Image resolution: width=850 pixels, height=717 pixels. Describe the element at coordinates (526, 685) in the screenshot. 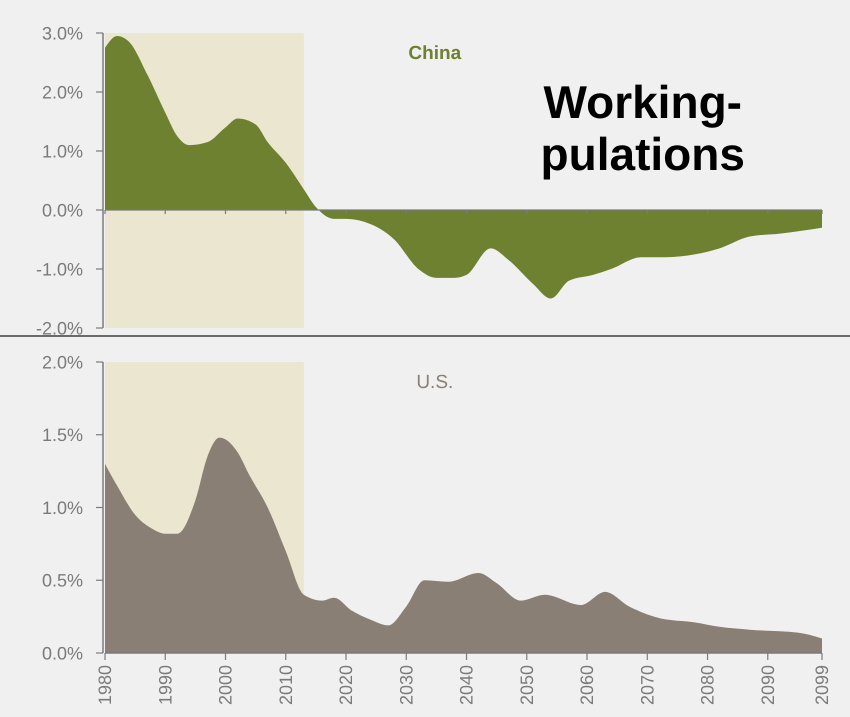

I see `x-tick-label: 2050` at that location.